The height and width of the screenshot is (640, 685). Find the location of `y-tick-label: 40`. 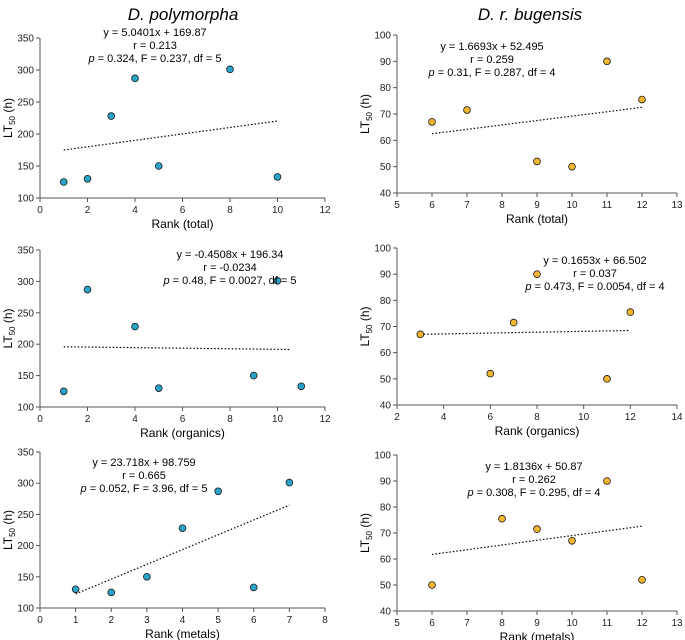

y-tick-label: 40 is located at coordinates (386, 406).